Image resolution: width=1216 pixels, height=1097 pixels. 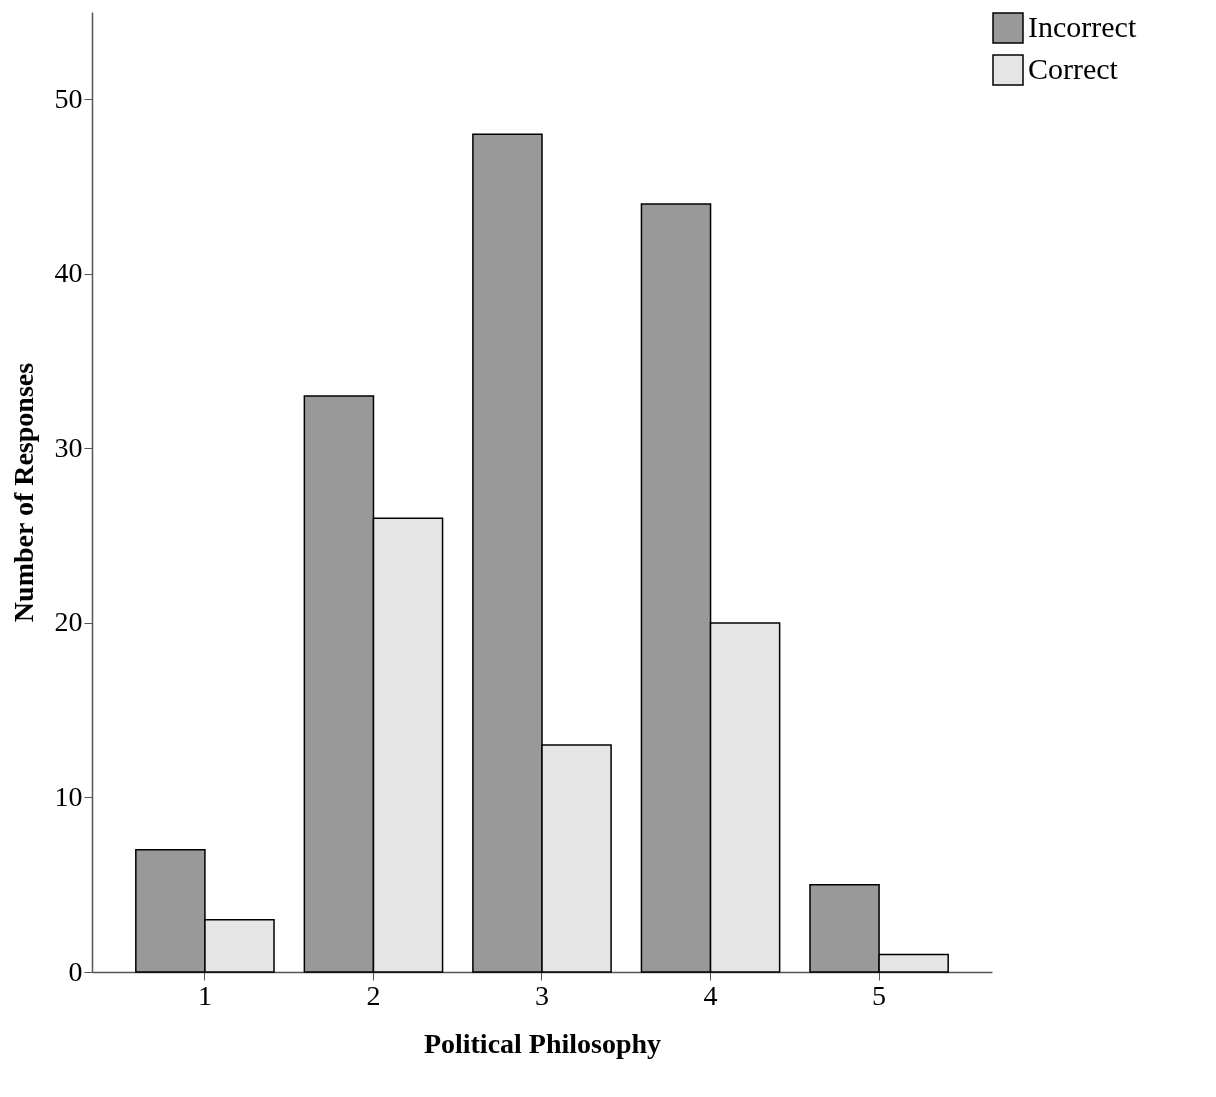 What do you see at coordinates (542, 995) in the screenshot?
I see `x-tick-label: 3` at bounding box center [542, 995].